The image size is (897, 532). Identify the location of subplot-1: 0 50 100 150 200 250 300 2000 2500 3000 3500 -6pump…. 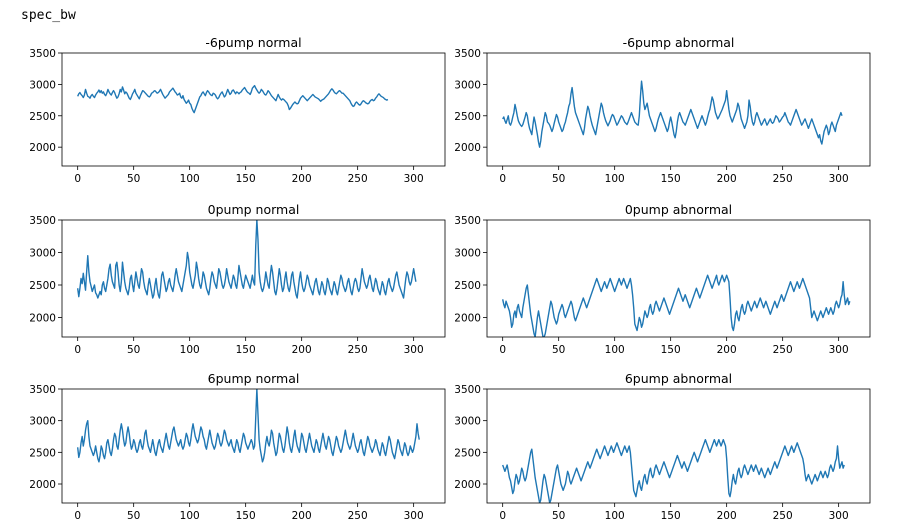
(662, 110).